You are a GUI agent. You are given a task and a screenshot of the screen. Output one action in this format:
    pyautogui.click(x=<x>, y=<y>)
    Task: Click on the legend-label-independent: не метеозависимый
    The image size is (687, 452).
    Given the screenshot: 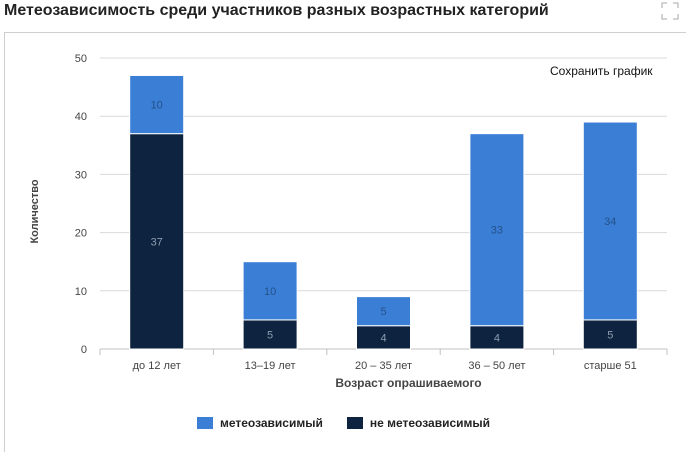 What is the action you would take?
    pyautogui.click(x=430, y=423)
    